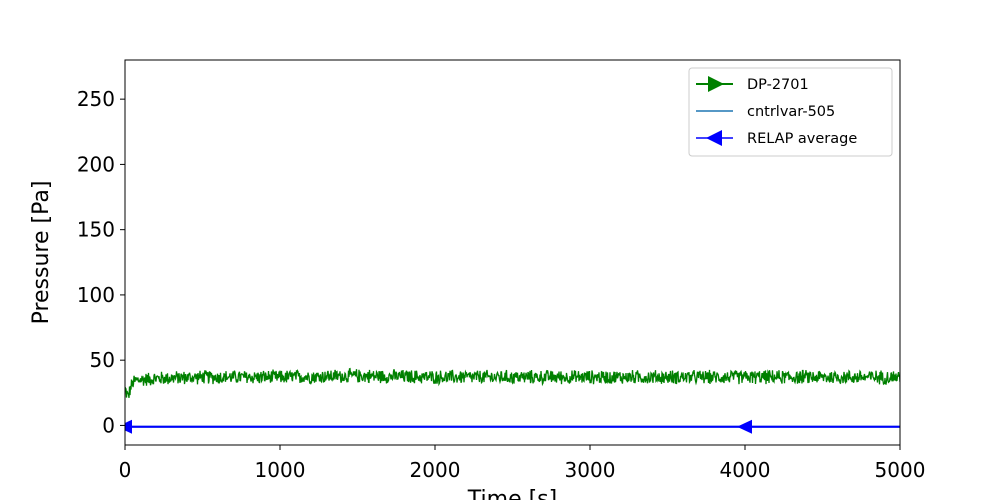  What do you see at coordinates (96, 164) in the screenshot?
I see `y-tick-label: 200` at bounding box center [96, 164].